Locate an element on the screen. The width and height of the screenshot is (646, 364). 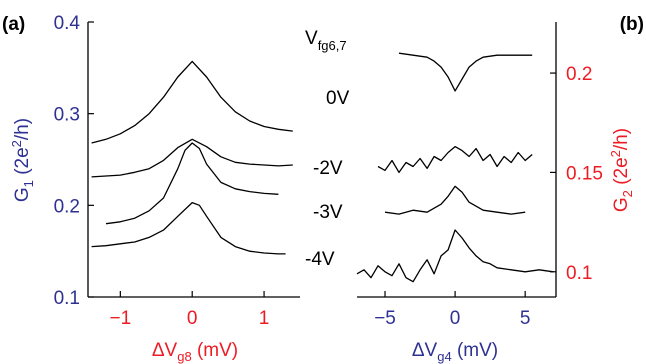
panel-a-ylabel: G1 (2e2/h) is located at coordinates (22, 160).